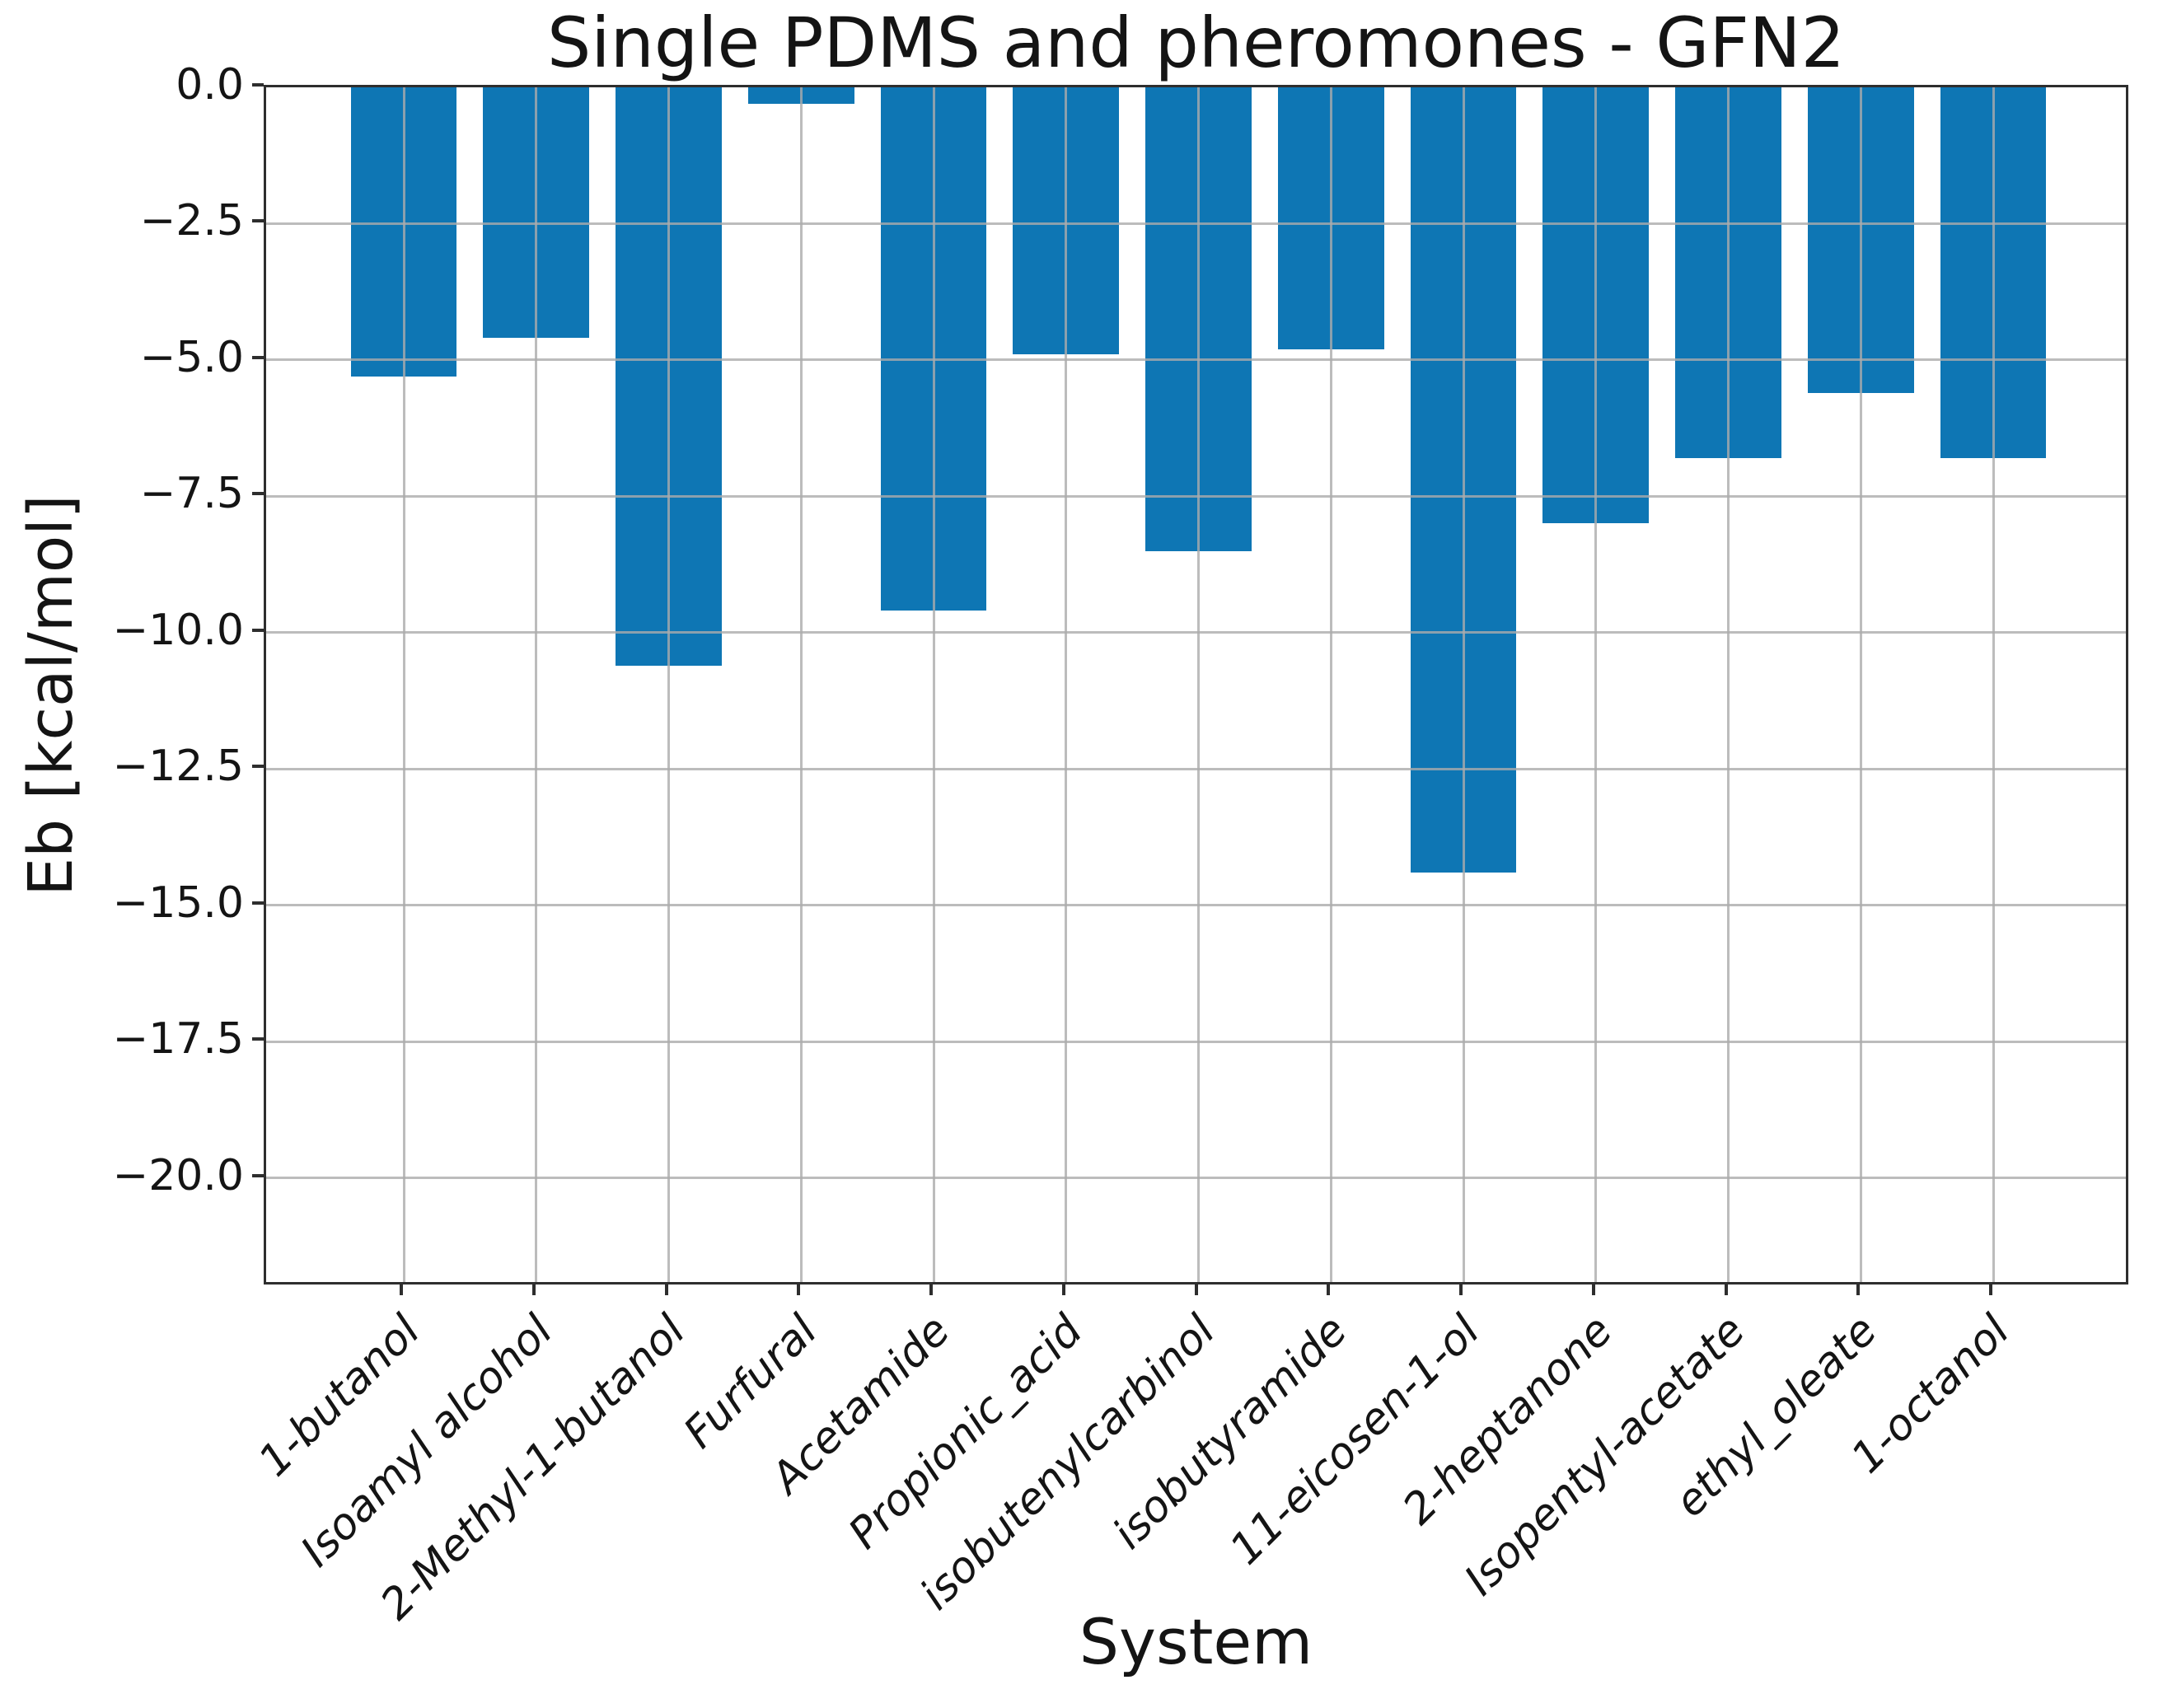 The height and width of the screenshot is (1708, 2158). Describe the element at coordinates (191, 357) in the screenshot. I see `y-tick-label: −5.0` at that location.